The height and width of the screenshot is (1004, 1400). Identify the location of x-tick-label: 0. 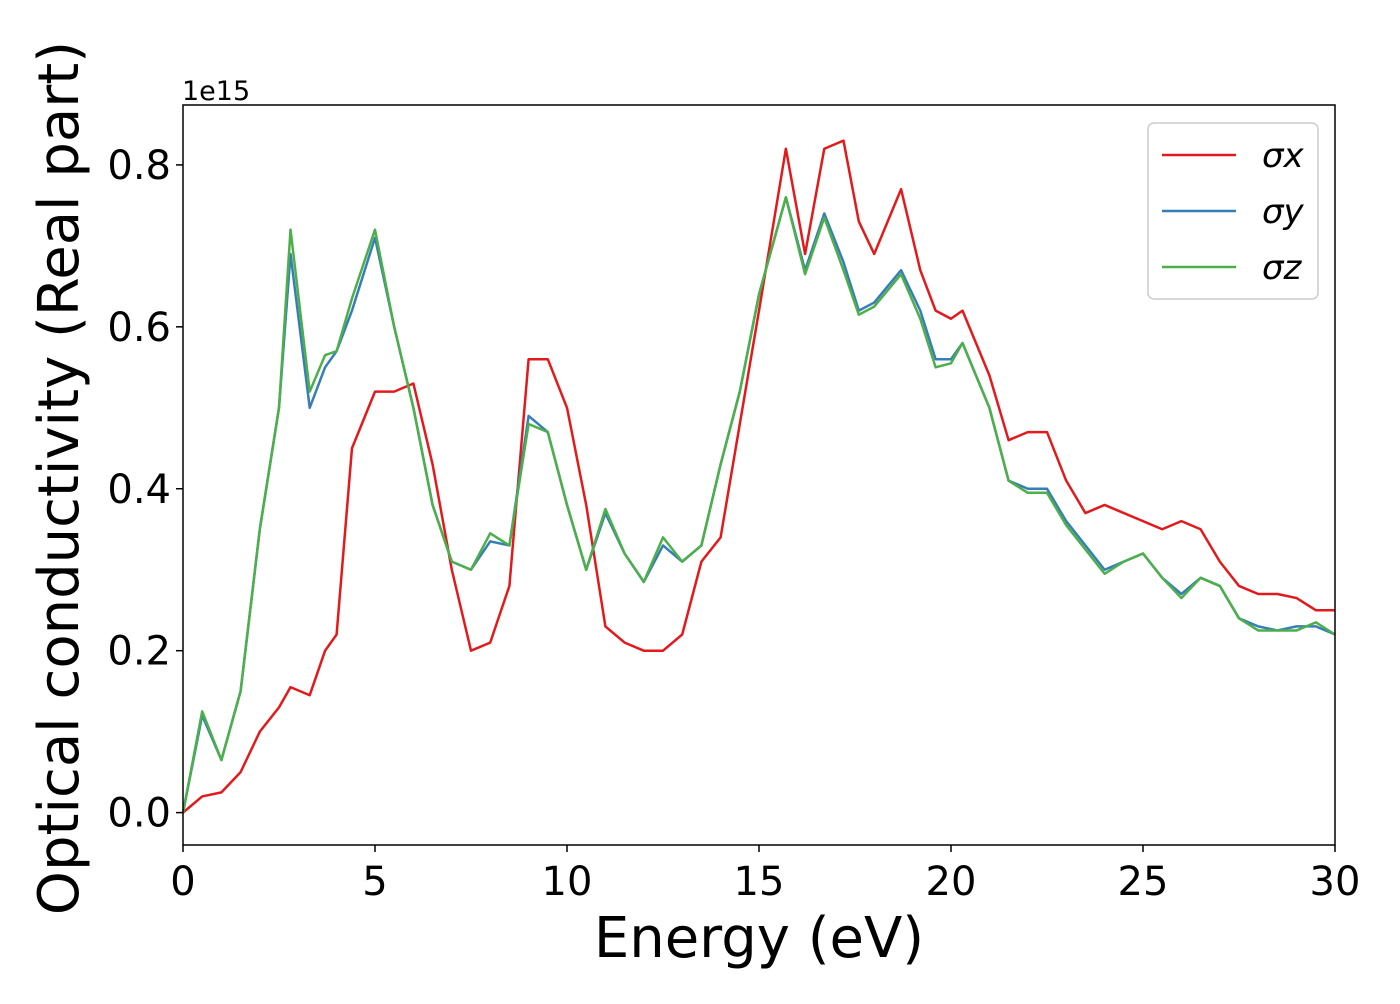
(182, 882).